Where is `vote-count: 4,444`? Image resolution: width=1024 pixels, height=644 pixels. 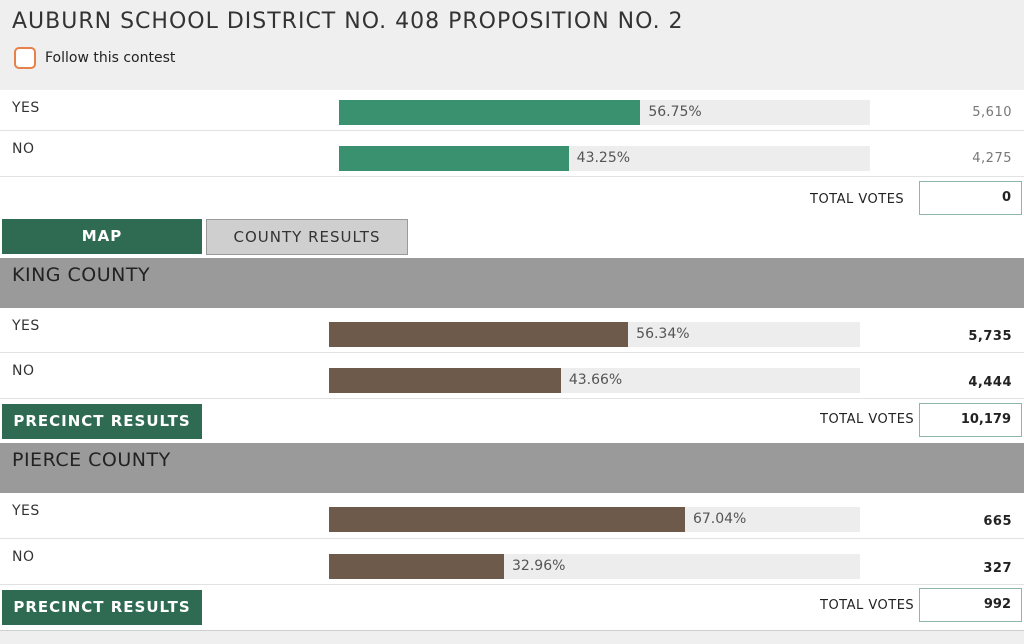
vote-count: 4,444 is located at coordinates (990, 382).